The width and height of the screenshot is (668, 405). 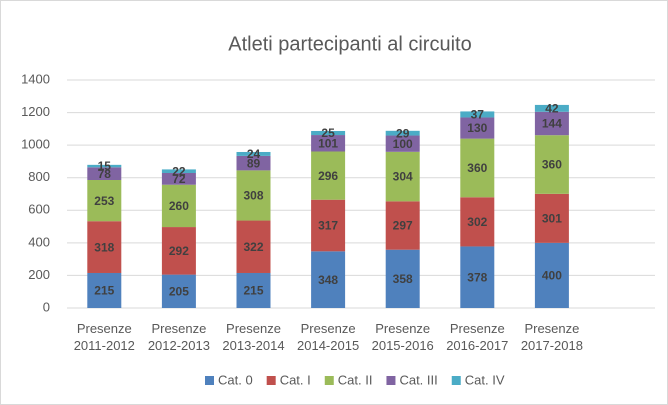 I want to click on value-label: 89, so click(x=254, y=163).